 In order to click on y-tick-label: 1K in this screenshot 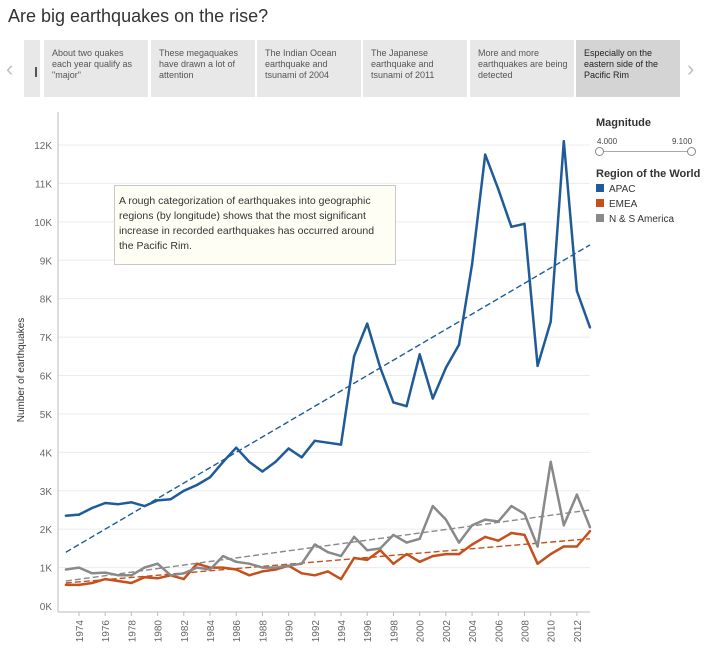, I will do `click(46, 569)`.